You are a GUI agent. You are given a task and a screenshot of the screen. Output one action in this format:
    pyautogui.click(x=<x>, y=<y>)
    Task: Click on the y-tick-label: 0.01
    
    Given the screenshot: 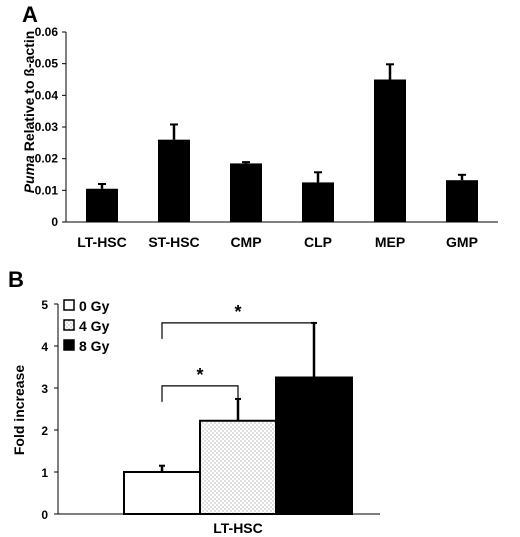 What is the action you would take?
    pyautogui.click(x=47, y=190)
    